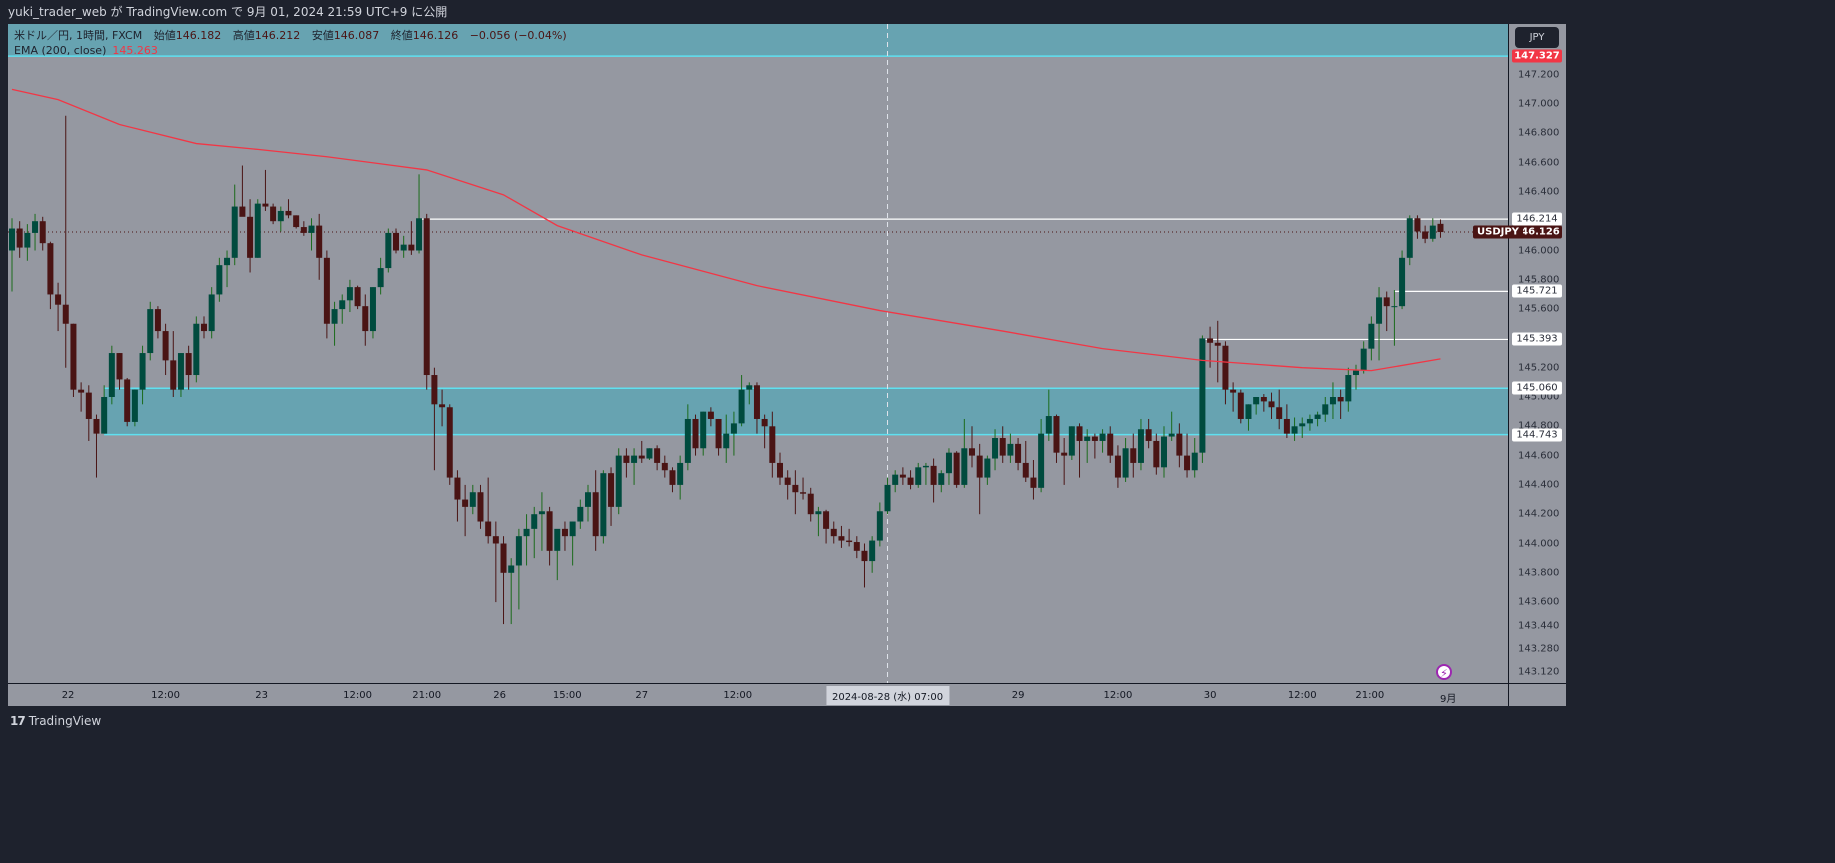 The height and width of the screenshot is (863, 1835). What do you see at coordinates (1537, 37) in the screenshot?
I see `currency-button: JPY` at bounding box center [1537, 37].